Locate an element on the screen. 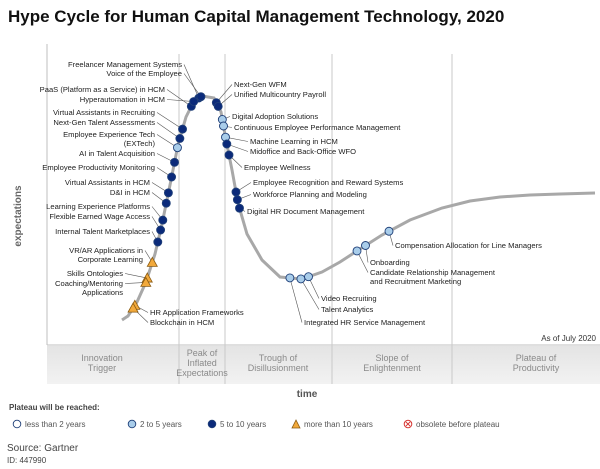 The height and width of the screenshot is (469, 600). innovation-label: PaaS (Platform as a Service) in HCM is located at coordinates (102, 89).